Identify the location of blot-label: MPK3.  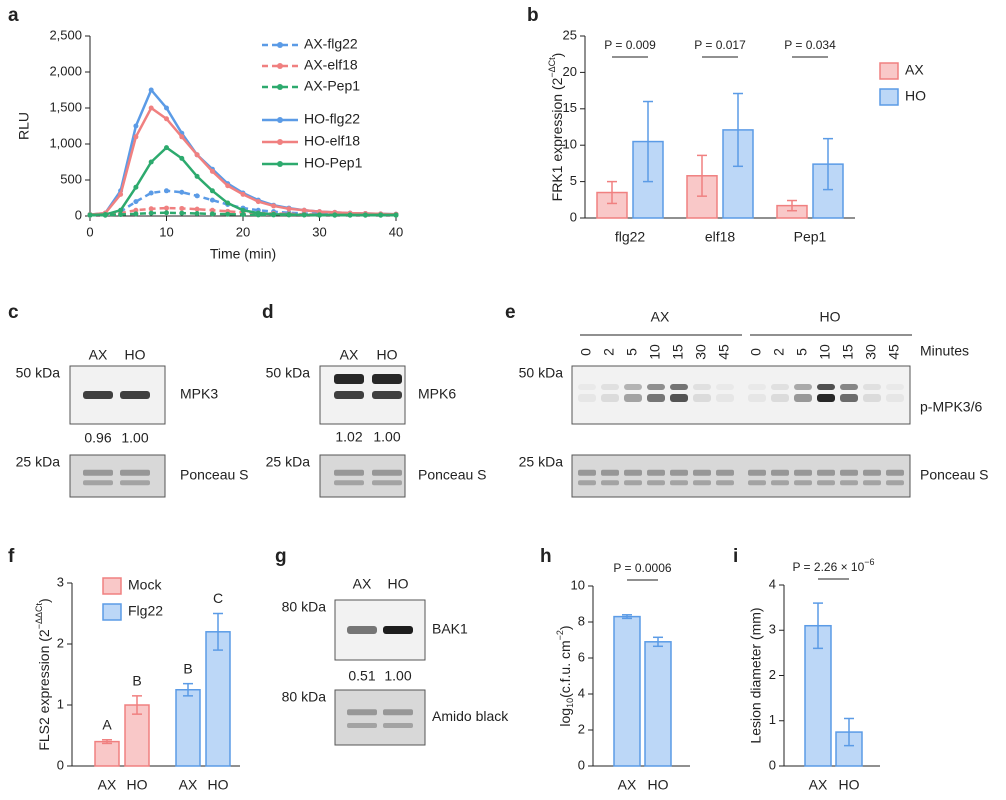
(199, 394).